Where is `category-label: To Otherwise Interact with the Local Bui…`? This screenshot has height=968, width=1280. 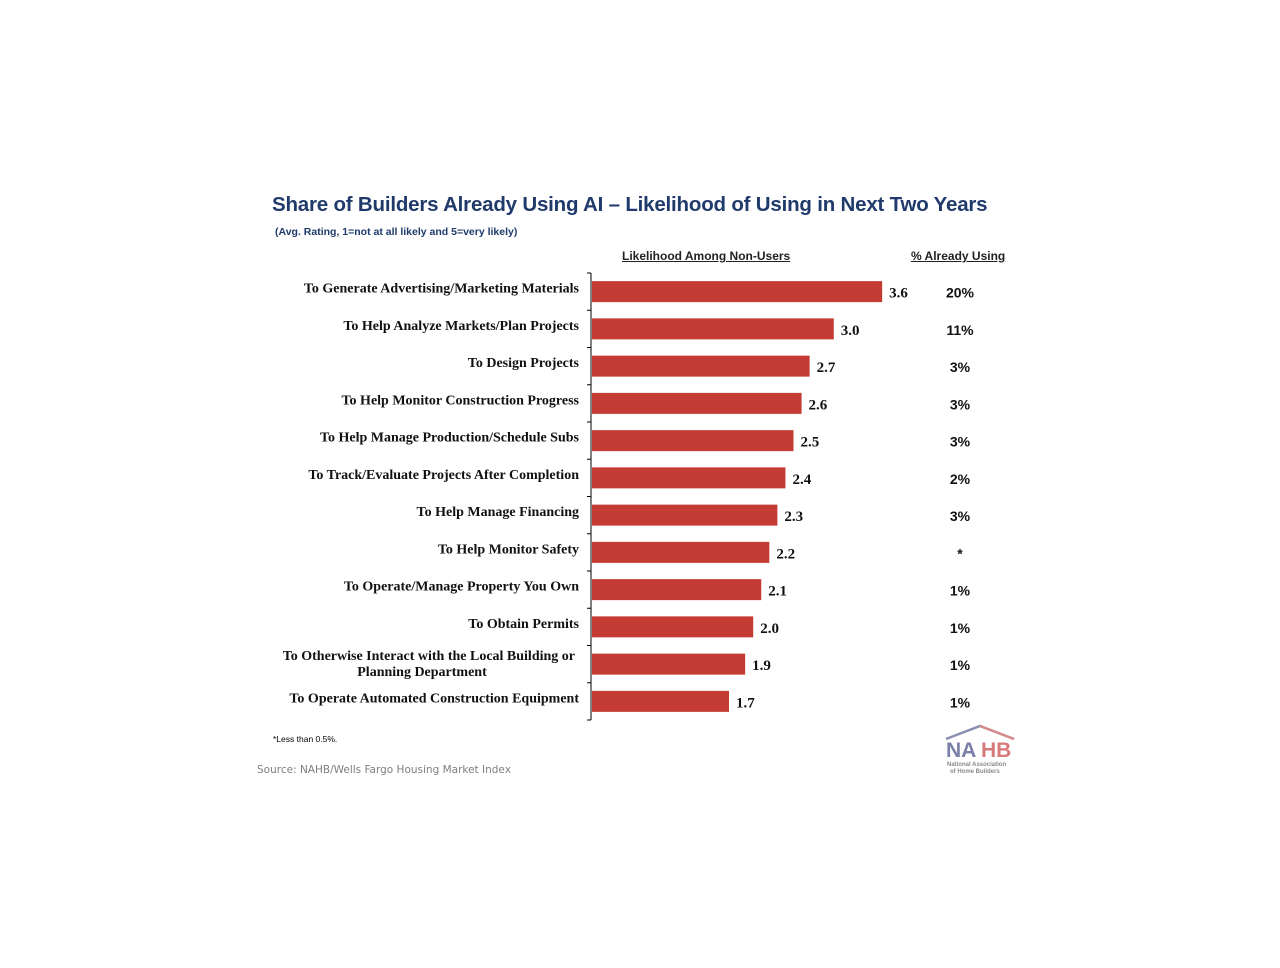
category-label: To Otherwise Interact with the Local Bui… is located at coordinates (429, 664).